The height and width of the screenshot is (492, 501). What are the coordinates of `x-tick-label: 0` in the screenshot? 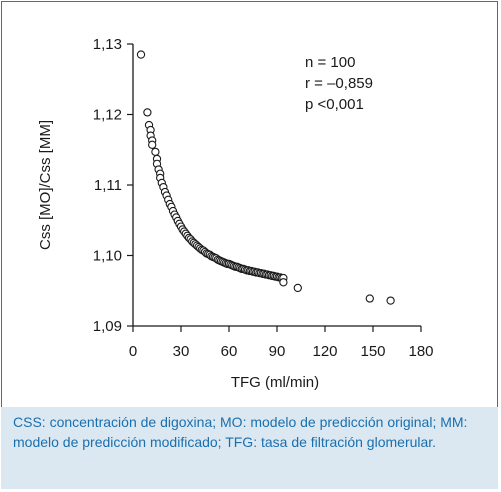 It's located at (133, 351).